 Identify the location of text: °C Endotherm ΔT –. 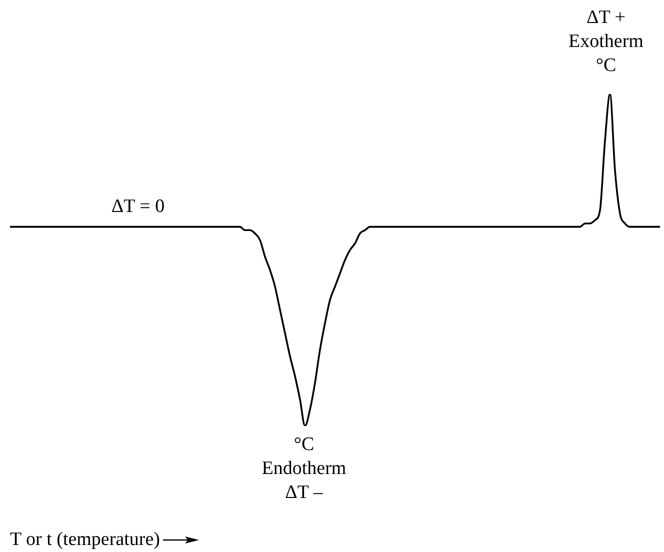
(304, 469).